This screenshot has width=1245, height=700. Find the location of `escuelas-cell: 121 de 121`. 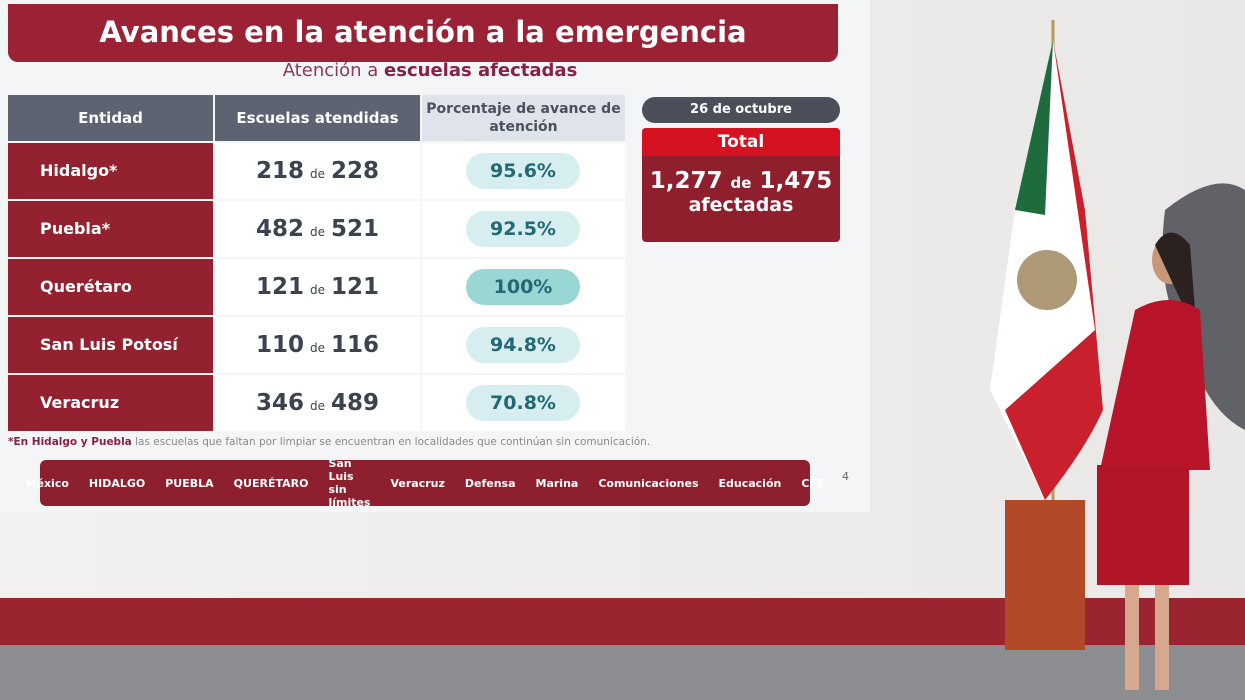

escuelas-cell: 121 de 121 is located at coordinates (317, 287).